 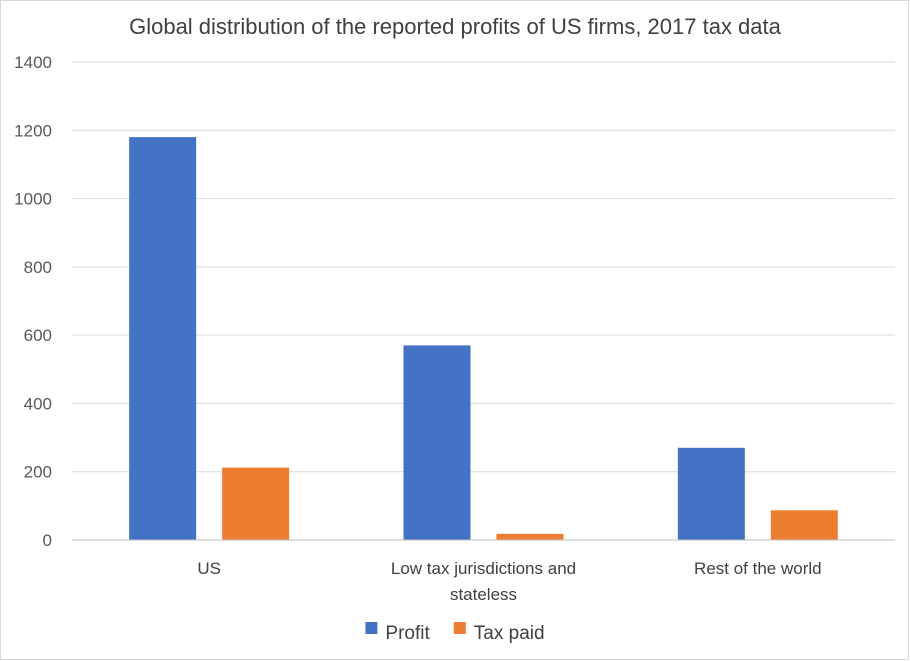 What do you see at coordinates (38, 335) in the screenshot?
I see `y-tick-label: 600` at bounding box center [38, 335].